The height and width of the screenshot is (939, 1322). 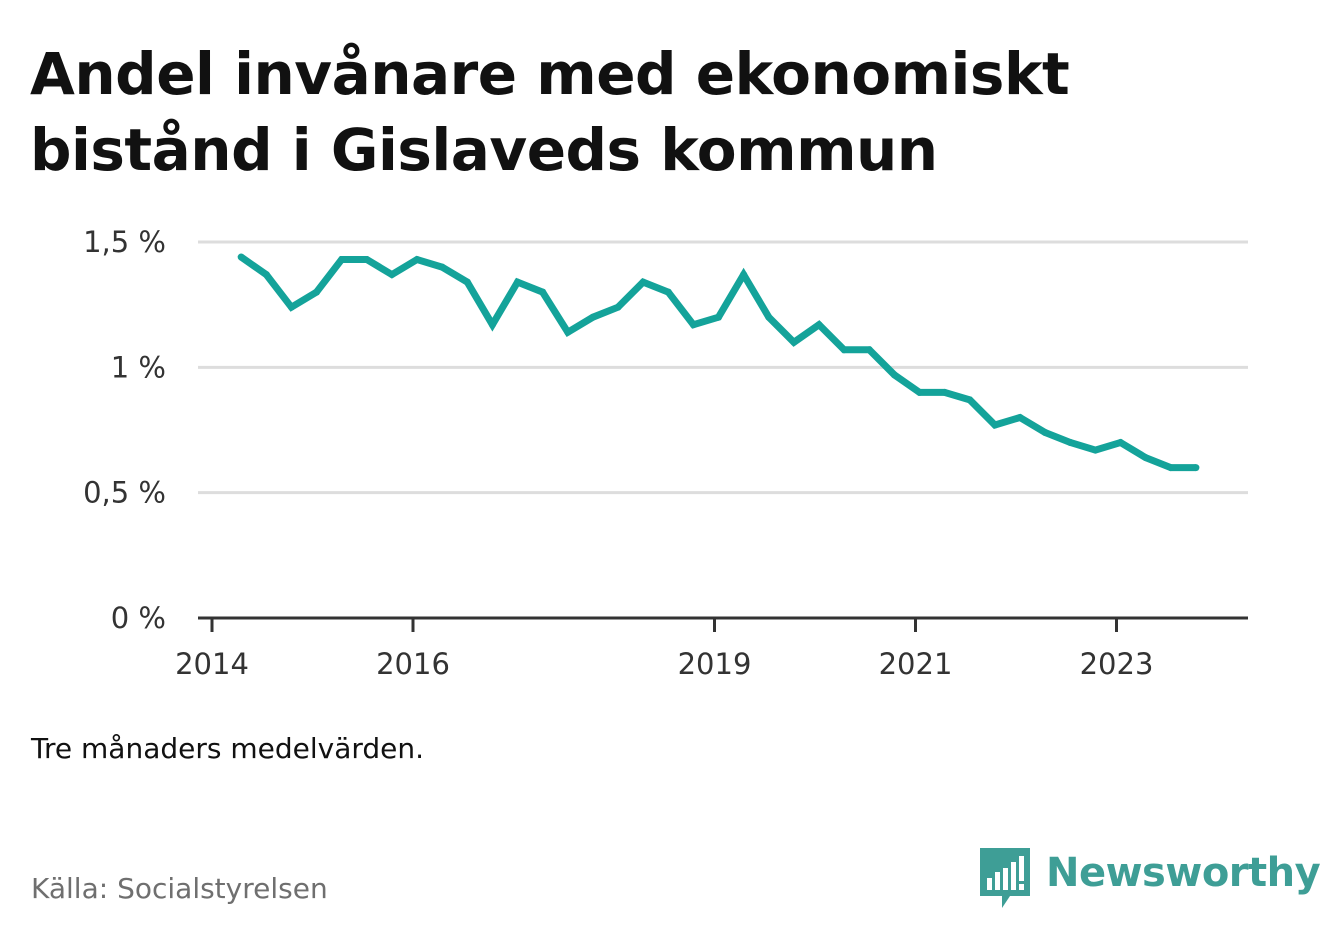 What do you see at coordinates (138, 367) in the screenshot?
I see `y-tick-label: 1 %` at bounding box center [138, 367].